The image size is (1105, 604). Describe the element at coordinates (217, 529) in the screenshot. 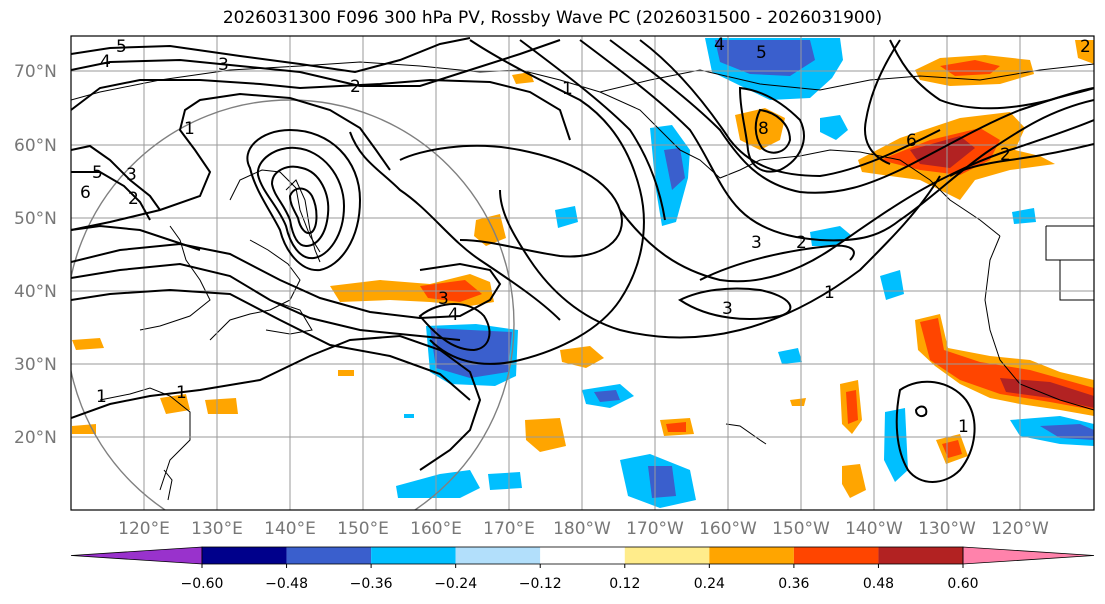

I see `lon-label: 130°E` at that location.